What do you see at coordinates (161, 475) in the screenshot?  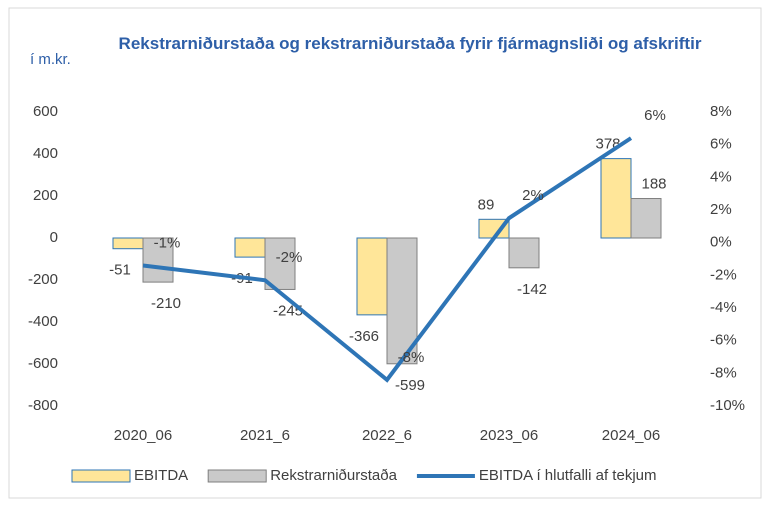 I see `legend-label: EBITDA` at bounding box center [161, 475].